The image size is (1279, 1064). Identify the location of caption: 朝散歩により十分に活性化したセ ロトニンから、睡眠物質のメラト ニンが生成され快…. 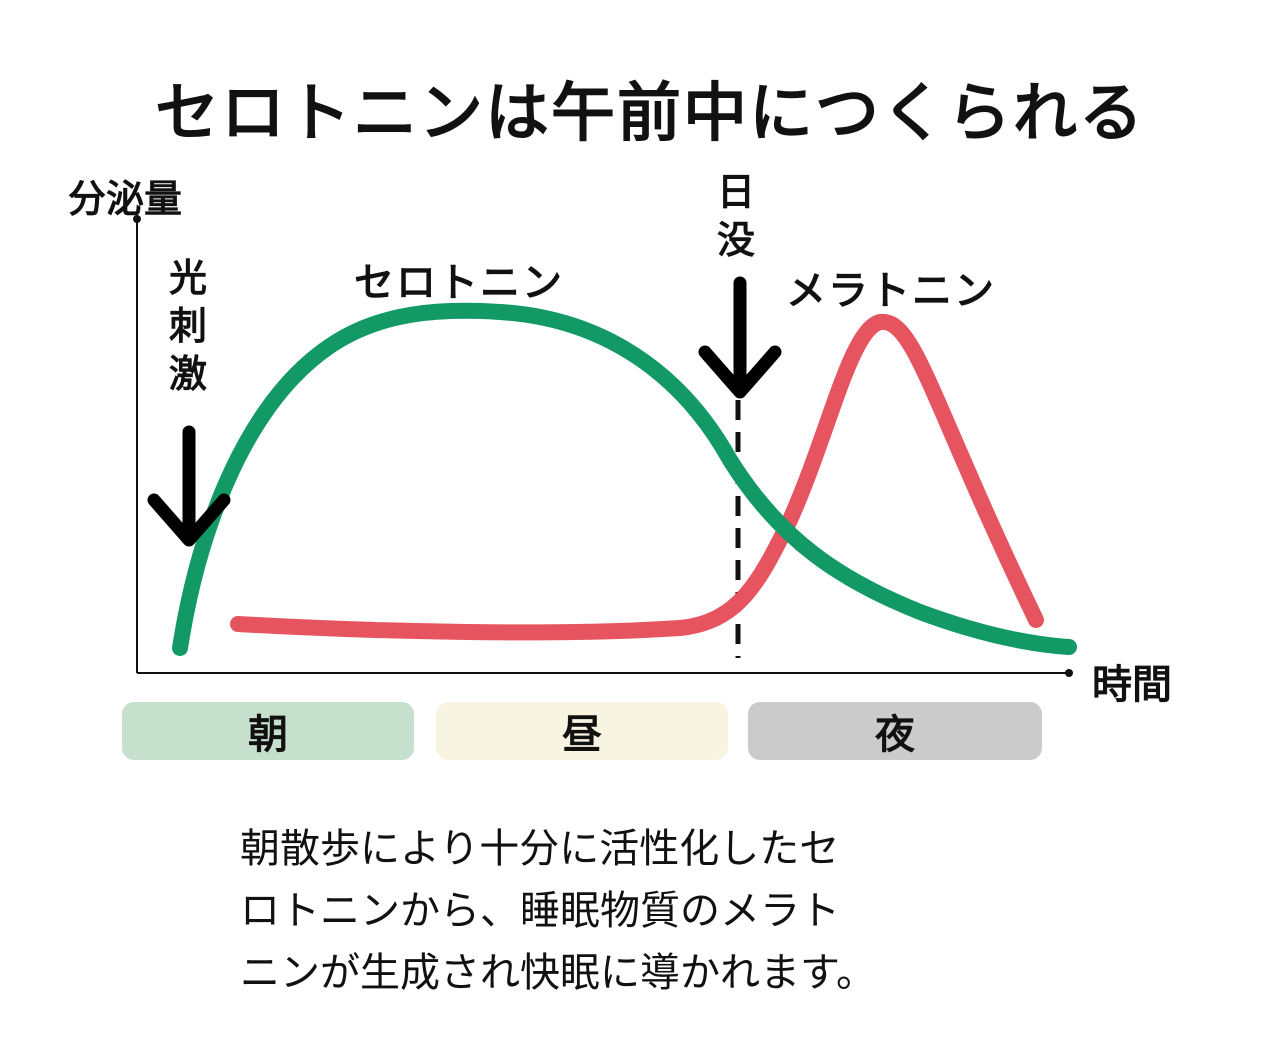
(600, 911).